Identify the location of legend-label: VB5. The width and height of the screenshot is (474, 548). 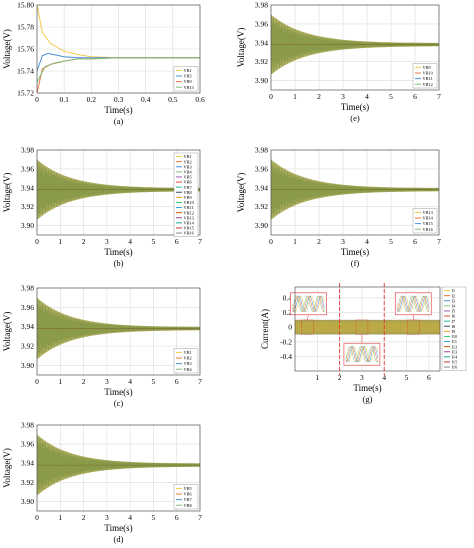
(188, 76).